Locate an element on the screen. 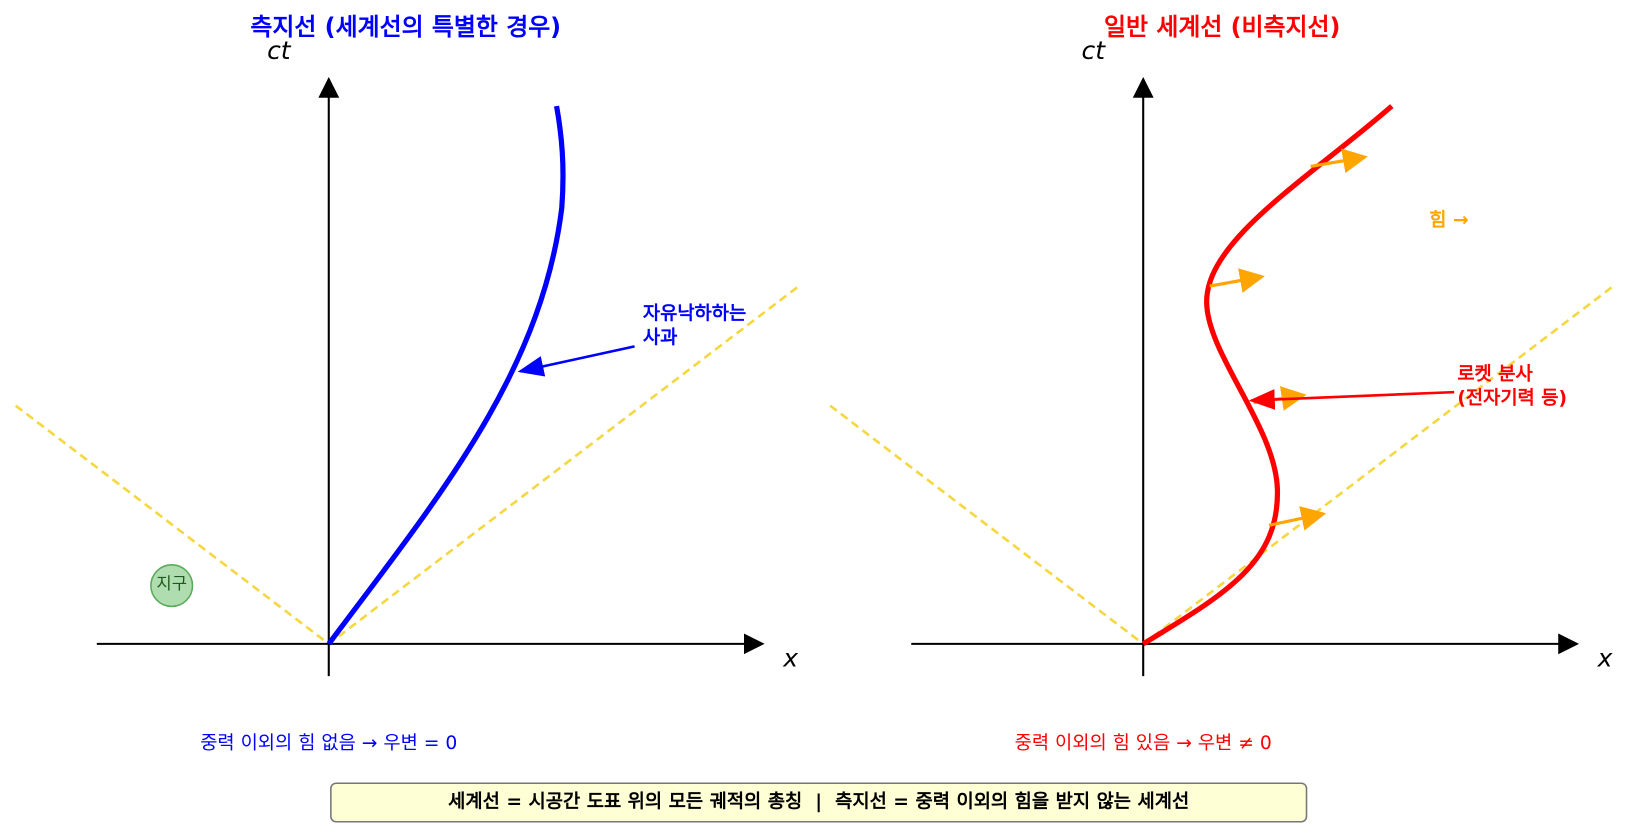 The image size is (1628, 829). caption: 중력 이외의 힘 있음 → 우변 ≠ 0 is located at coordinates (1143, 743).